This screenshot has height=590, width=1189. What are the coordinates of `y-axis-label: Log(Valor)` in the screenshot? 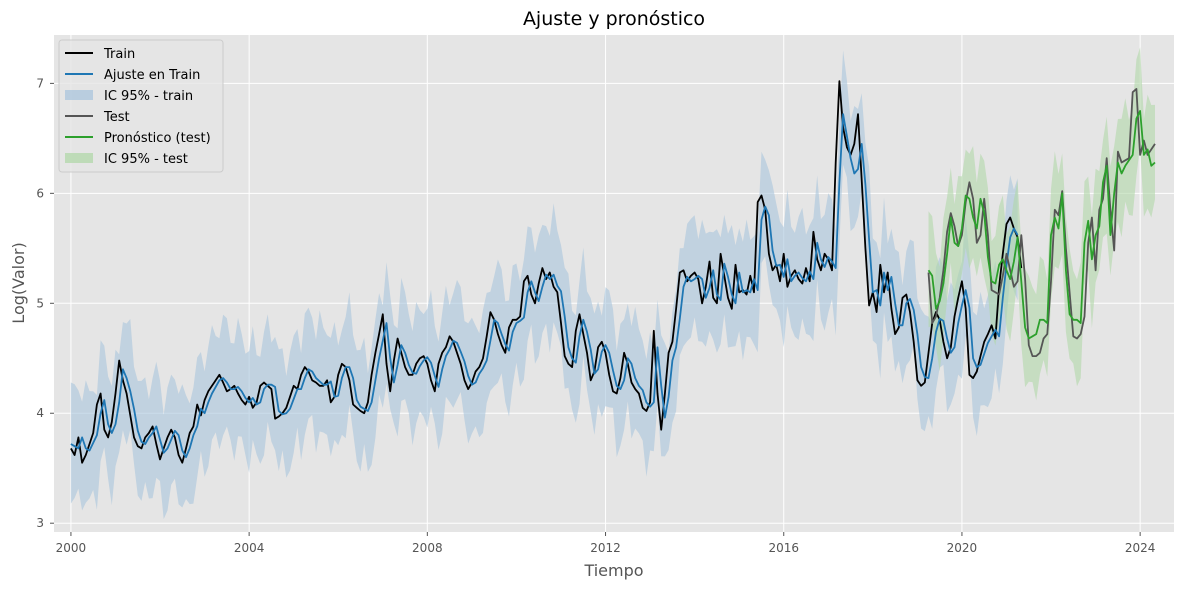 It's located at (18, 282).